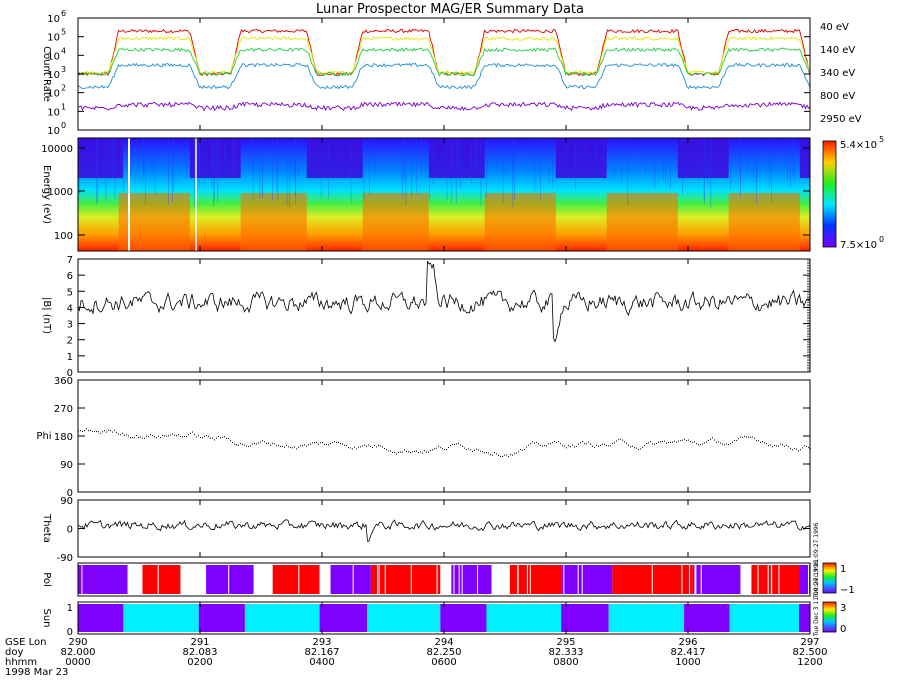 The height and width of the screenshot is (700, 900). Describe the element at coordinates (841, 119) in the screenshot. I see `legend-entry: 2950 eV` at that location.